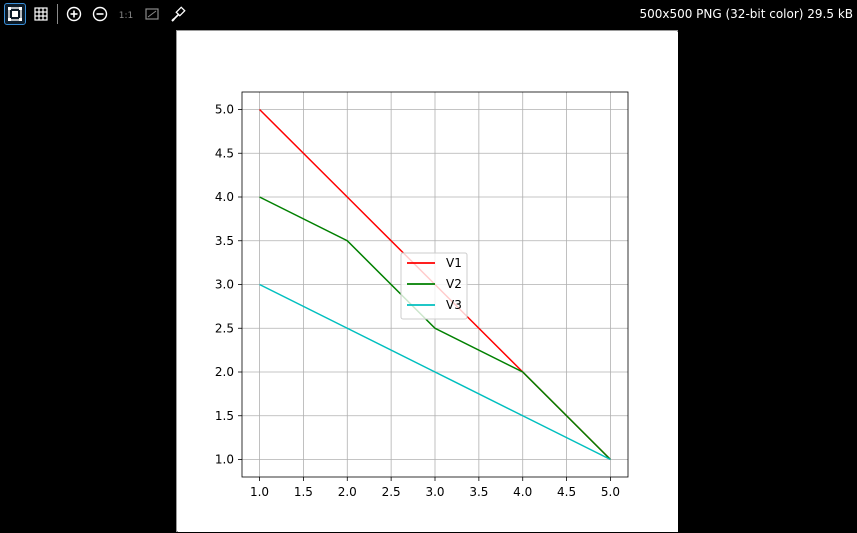 Image resolution: width=857 pixels, height=533 pixels. What do you see at coordinates (57, 14) in the screenshot?
I see `toolbar-separator` at bounding box center [57, 14].